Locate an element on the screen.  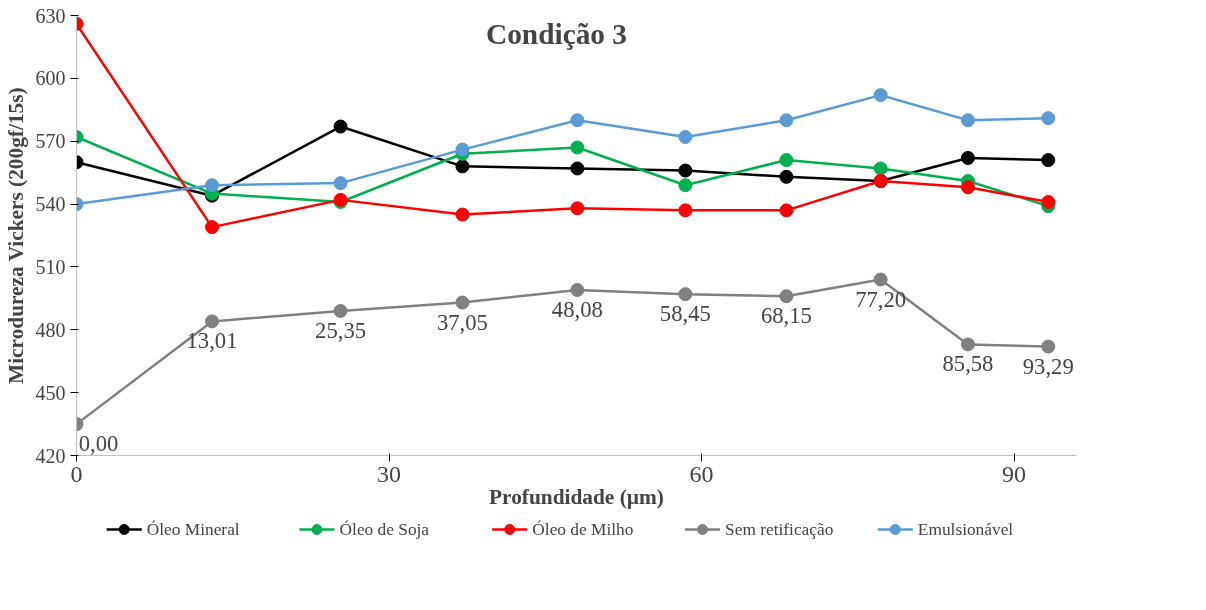
y-tick-label: 540 is located at coordinates (50, 204).